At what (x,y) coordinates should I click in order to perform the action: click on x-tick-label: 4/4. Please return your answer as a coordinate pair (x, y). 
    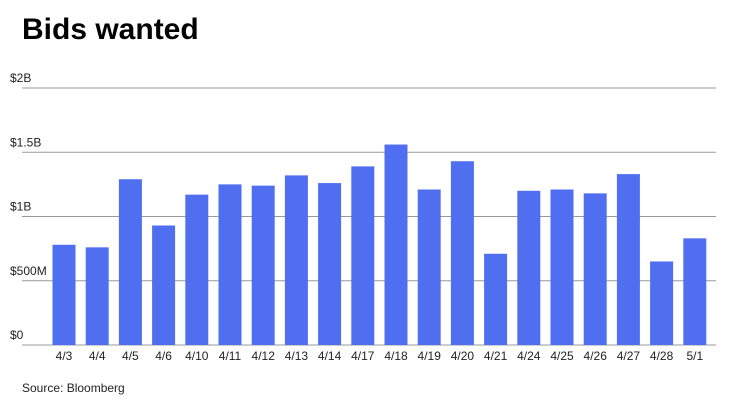
    Looking at the image, I should click on (97, 356).